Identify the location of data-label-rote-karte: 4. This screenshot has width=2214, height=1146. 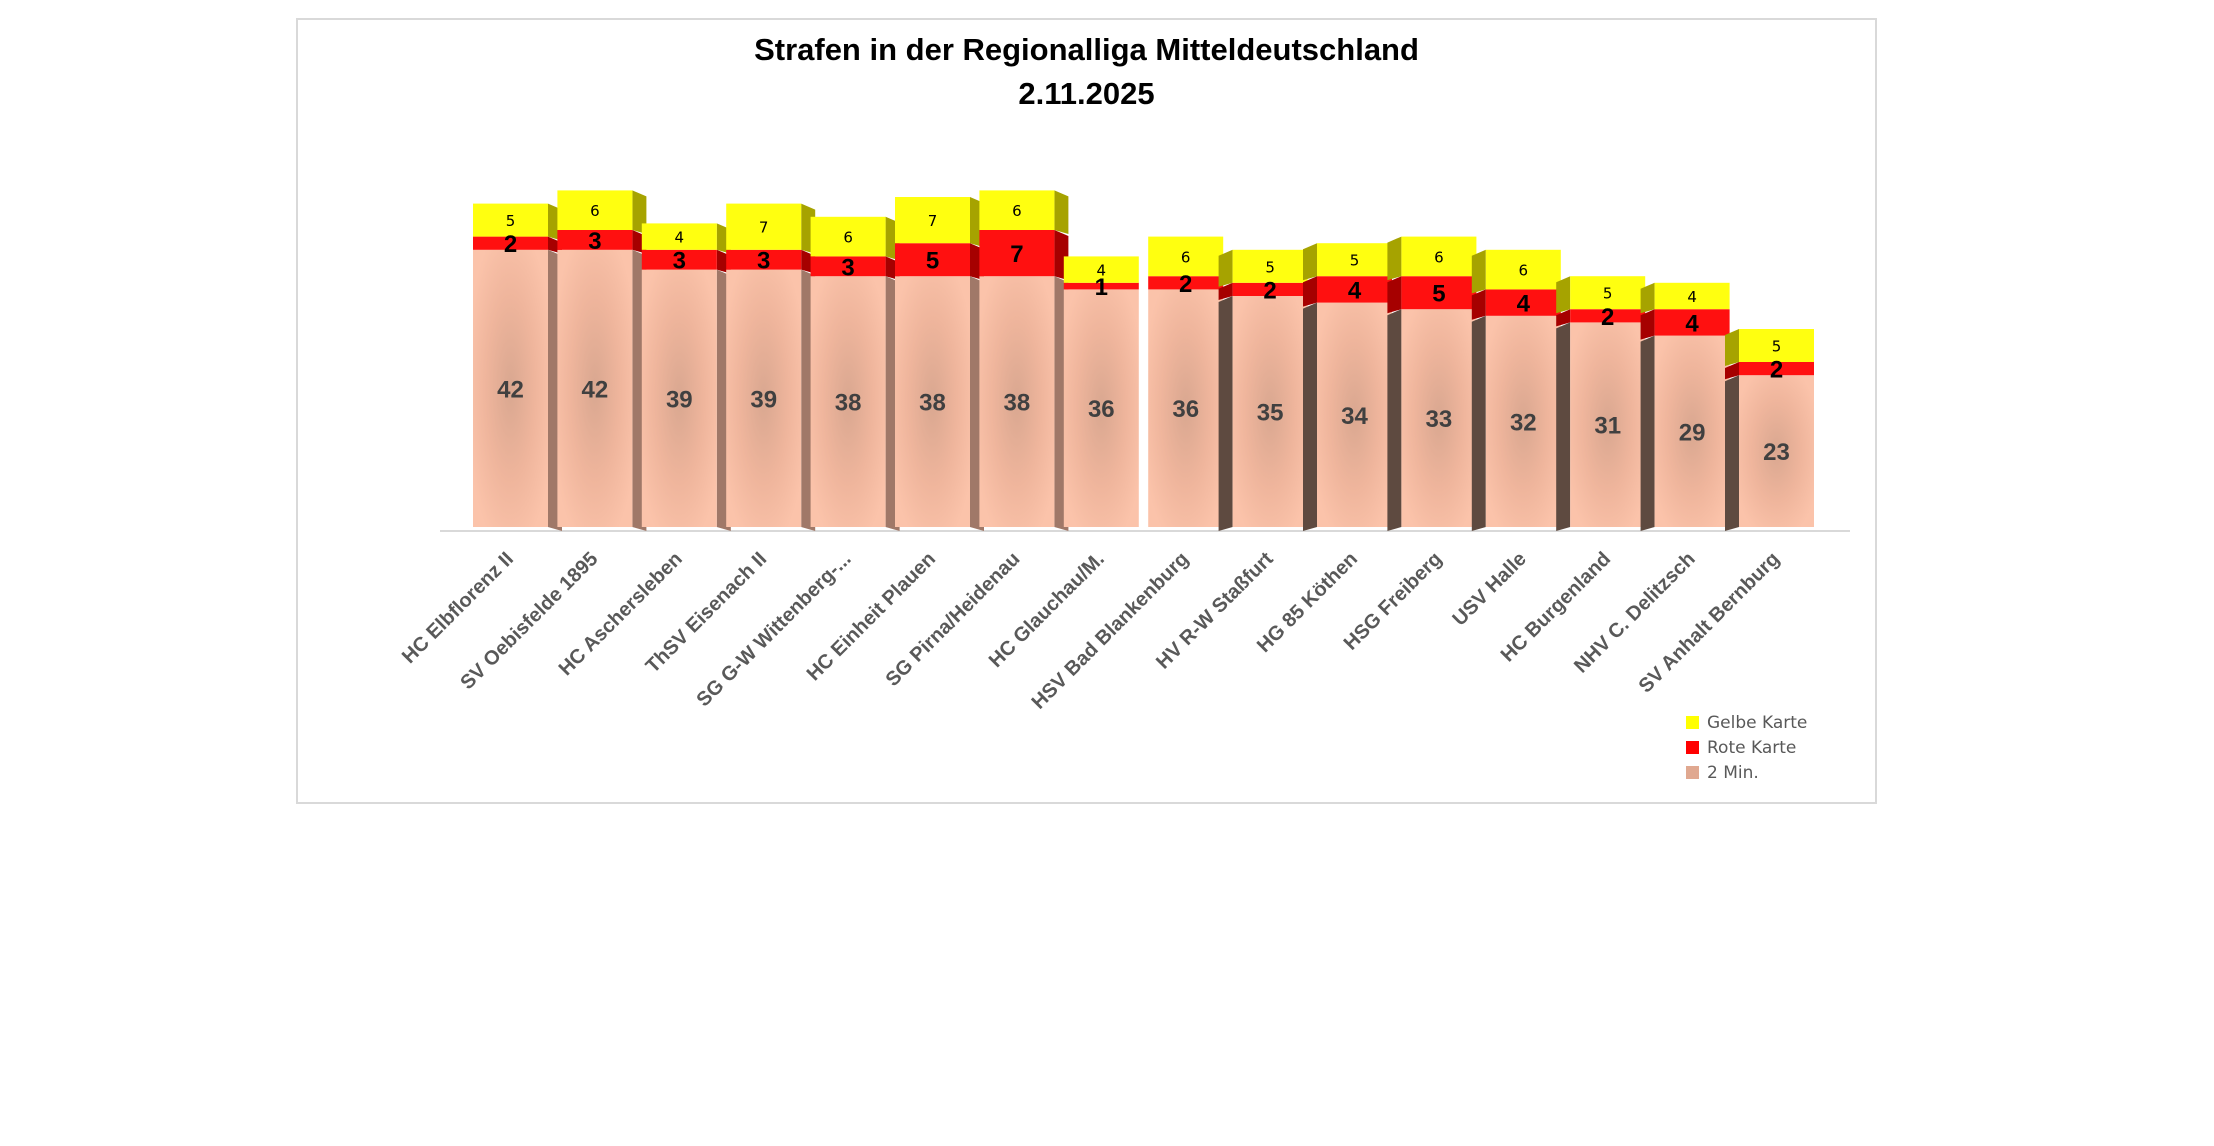
(1524, 304).